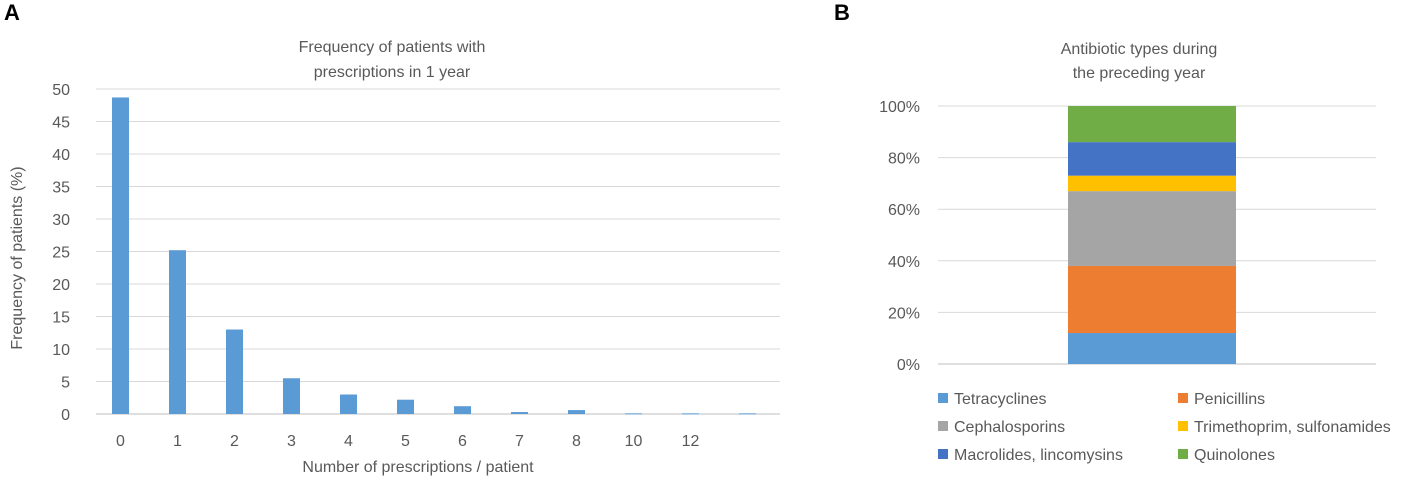 This screenshot has width=1422, height=482. I want to click on legend-label: Macrolides, lincomysins, so click(1038, 455).